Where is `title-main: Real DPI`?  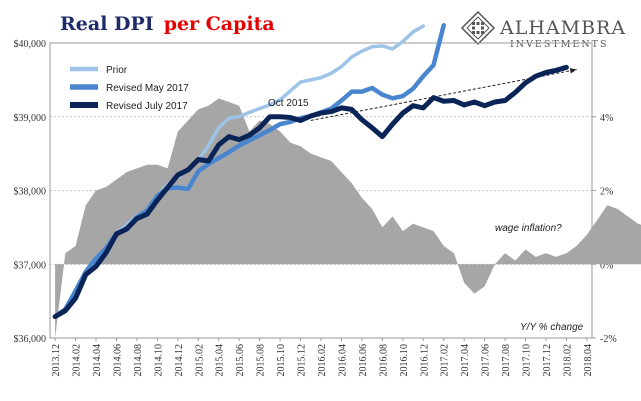 title-main: Real DPI is located at coordinates (107, 24).